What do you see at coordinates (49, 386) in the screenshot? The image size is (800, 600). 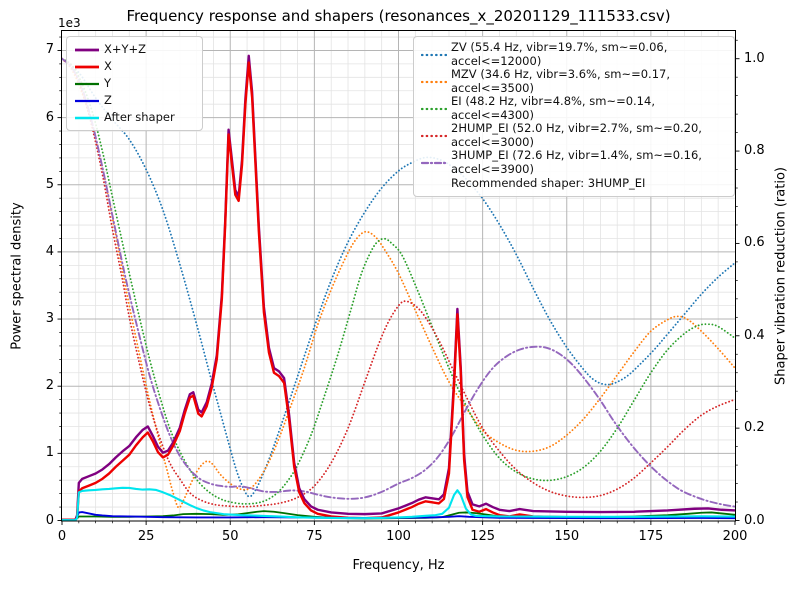 I see `y-left-tick-label: 2` at bounding box center [49, 386].